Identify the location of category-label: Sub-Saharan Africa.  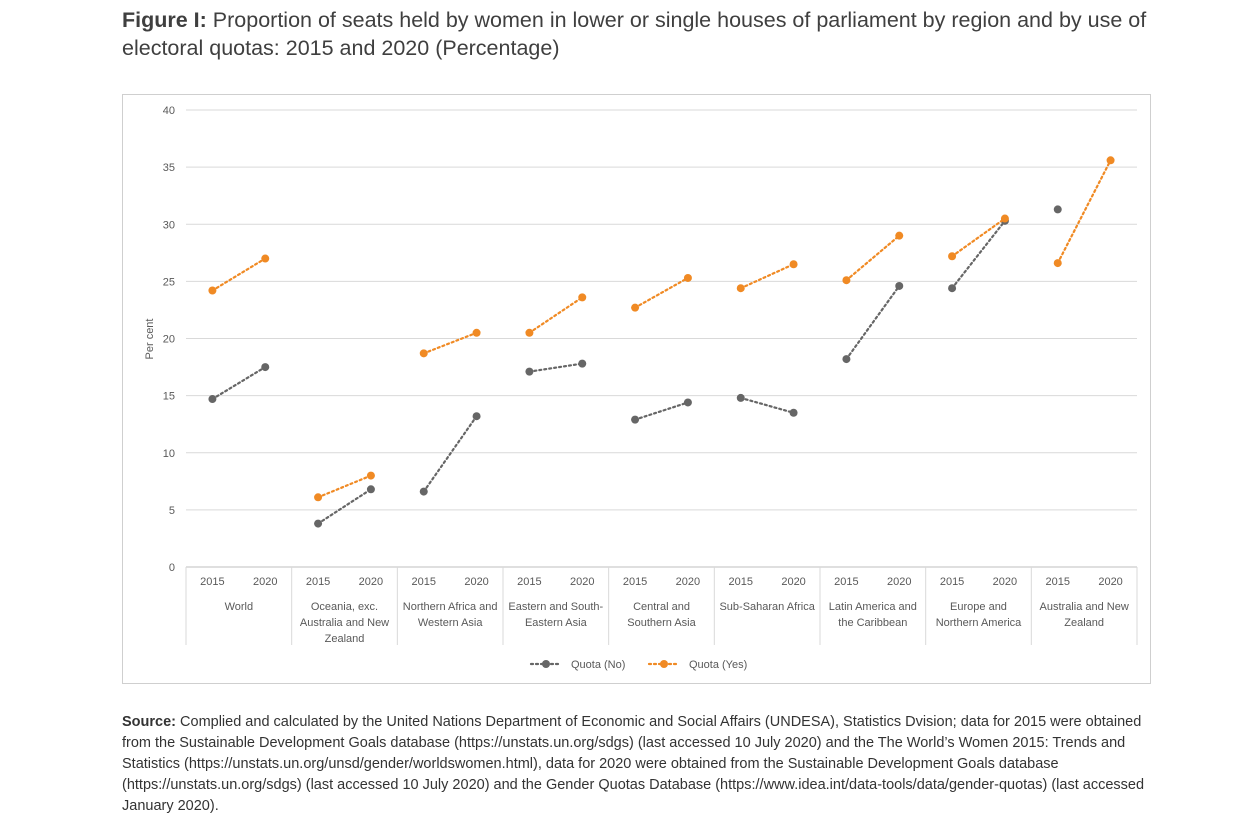
(767, 607).